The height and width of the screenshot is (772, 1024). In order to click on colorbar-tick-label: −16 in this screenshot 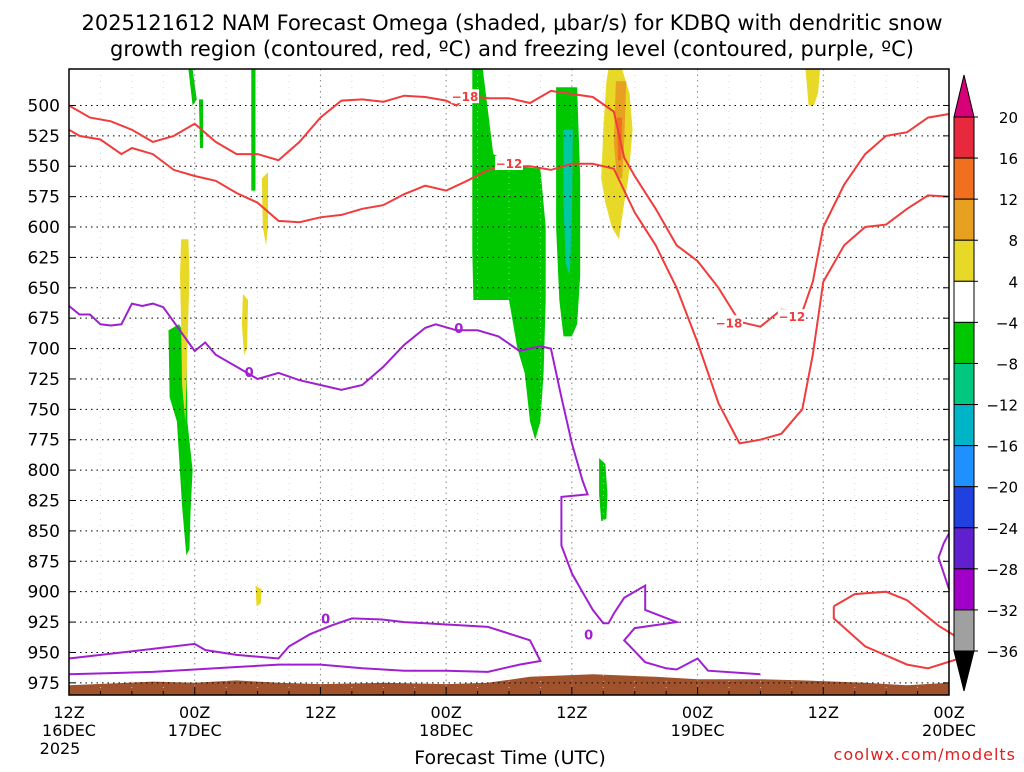, I will do `click(1002, 447)`.